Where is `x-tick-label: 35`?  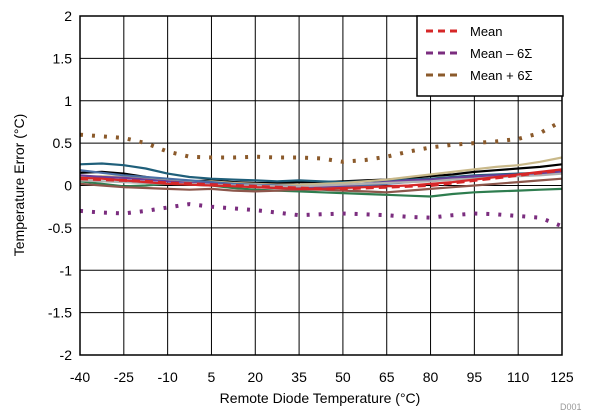
x-tick-label: 35 is located at coordinates (299, 377).